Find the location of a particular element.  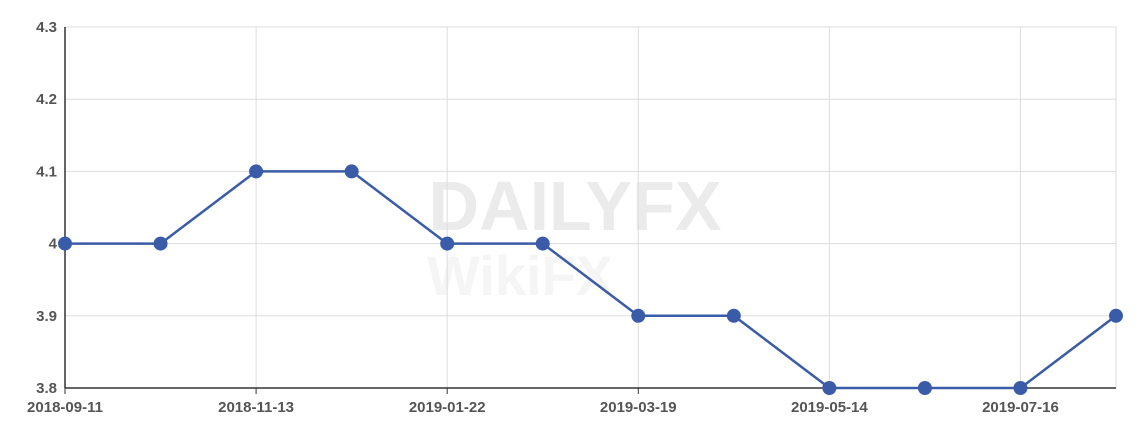

y-tick-label: 4 is located at coordinates (53, 244).